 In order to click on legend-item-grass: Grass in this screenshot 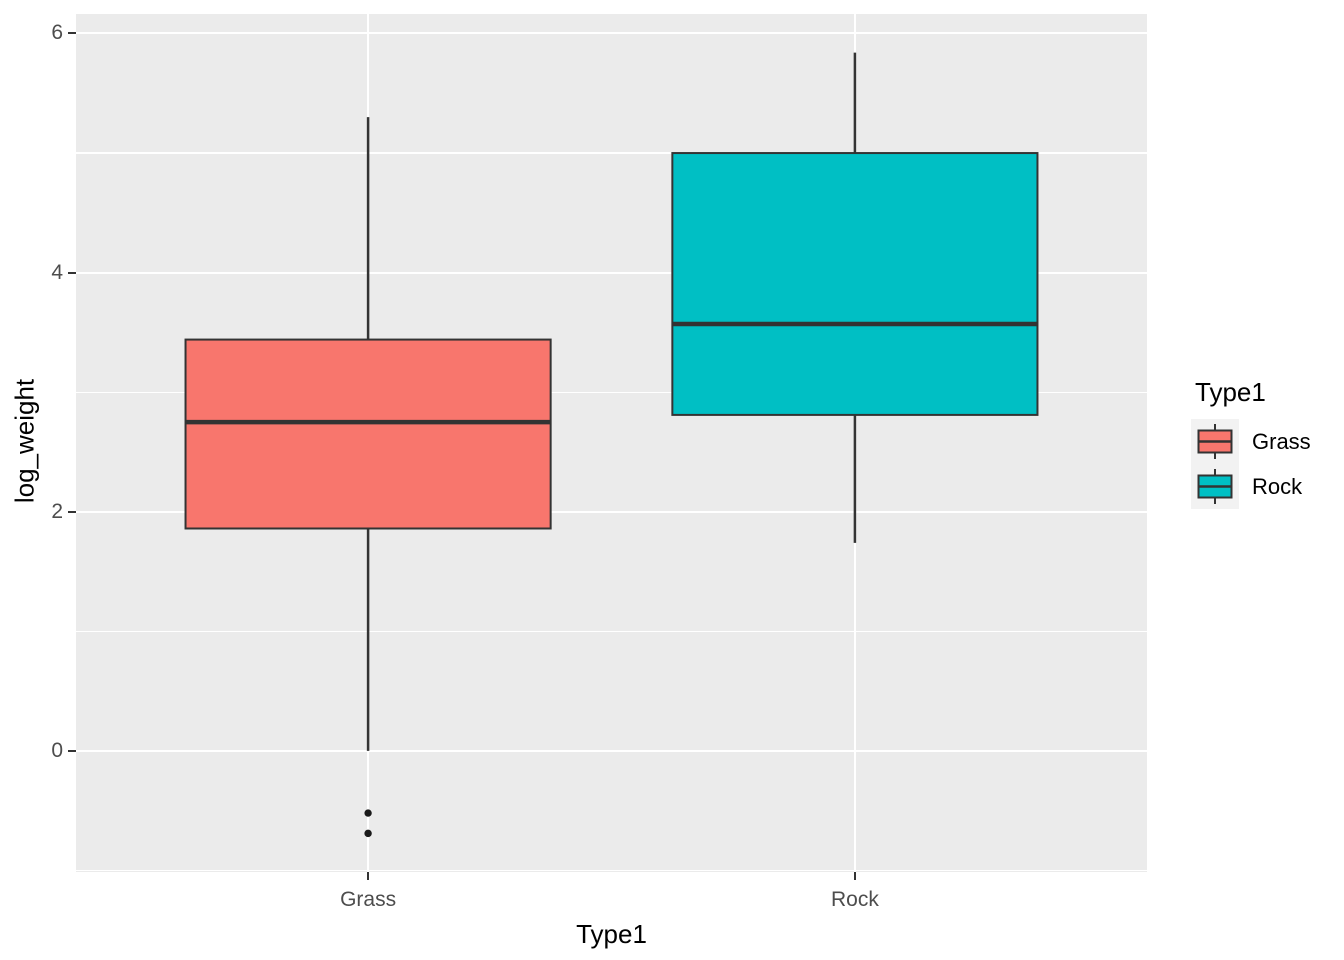, I will do `click(1266, 441)`.